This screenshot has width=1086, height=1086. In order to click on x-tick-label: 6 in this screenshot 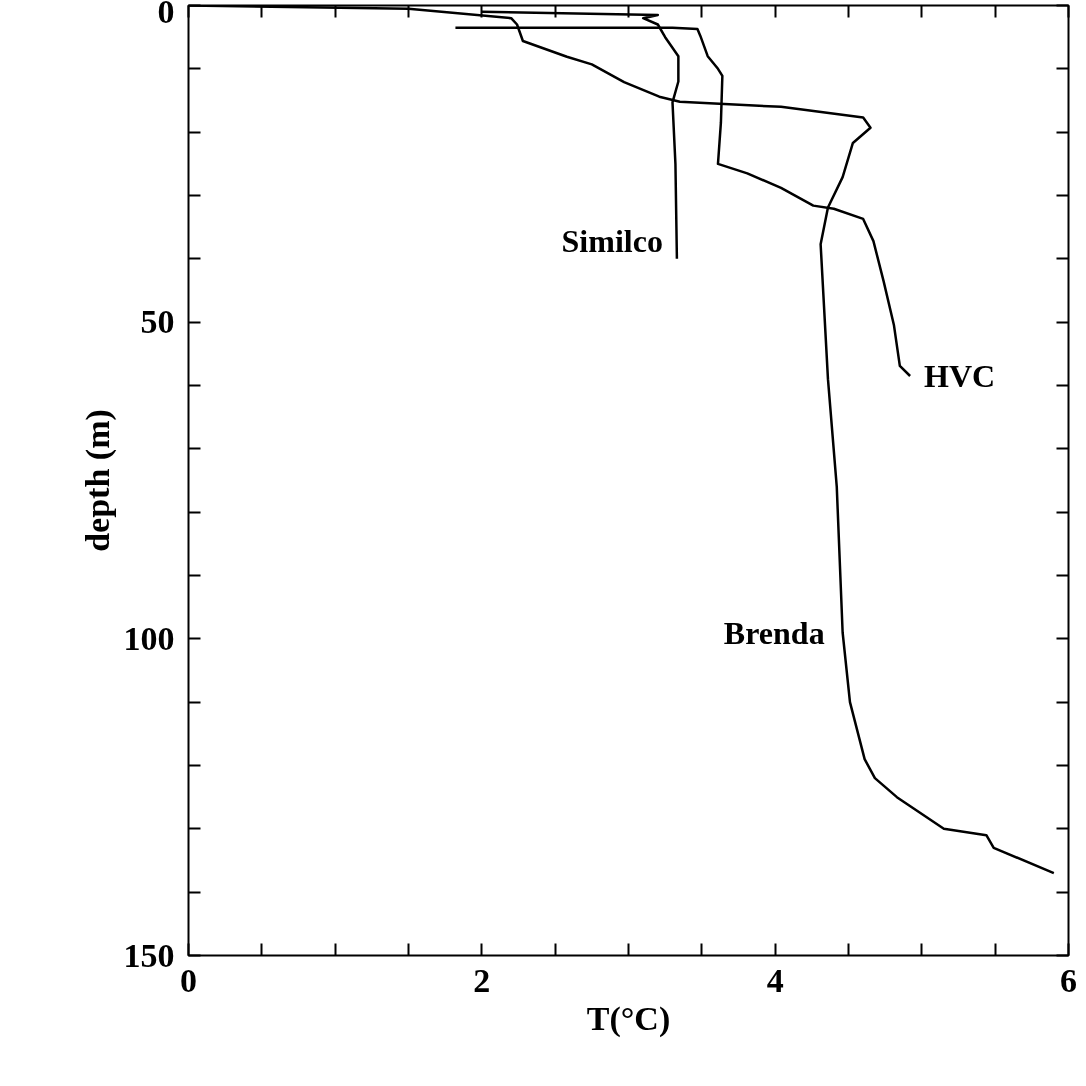, I will do `click(1068, 980)`.